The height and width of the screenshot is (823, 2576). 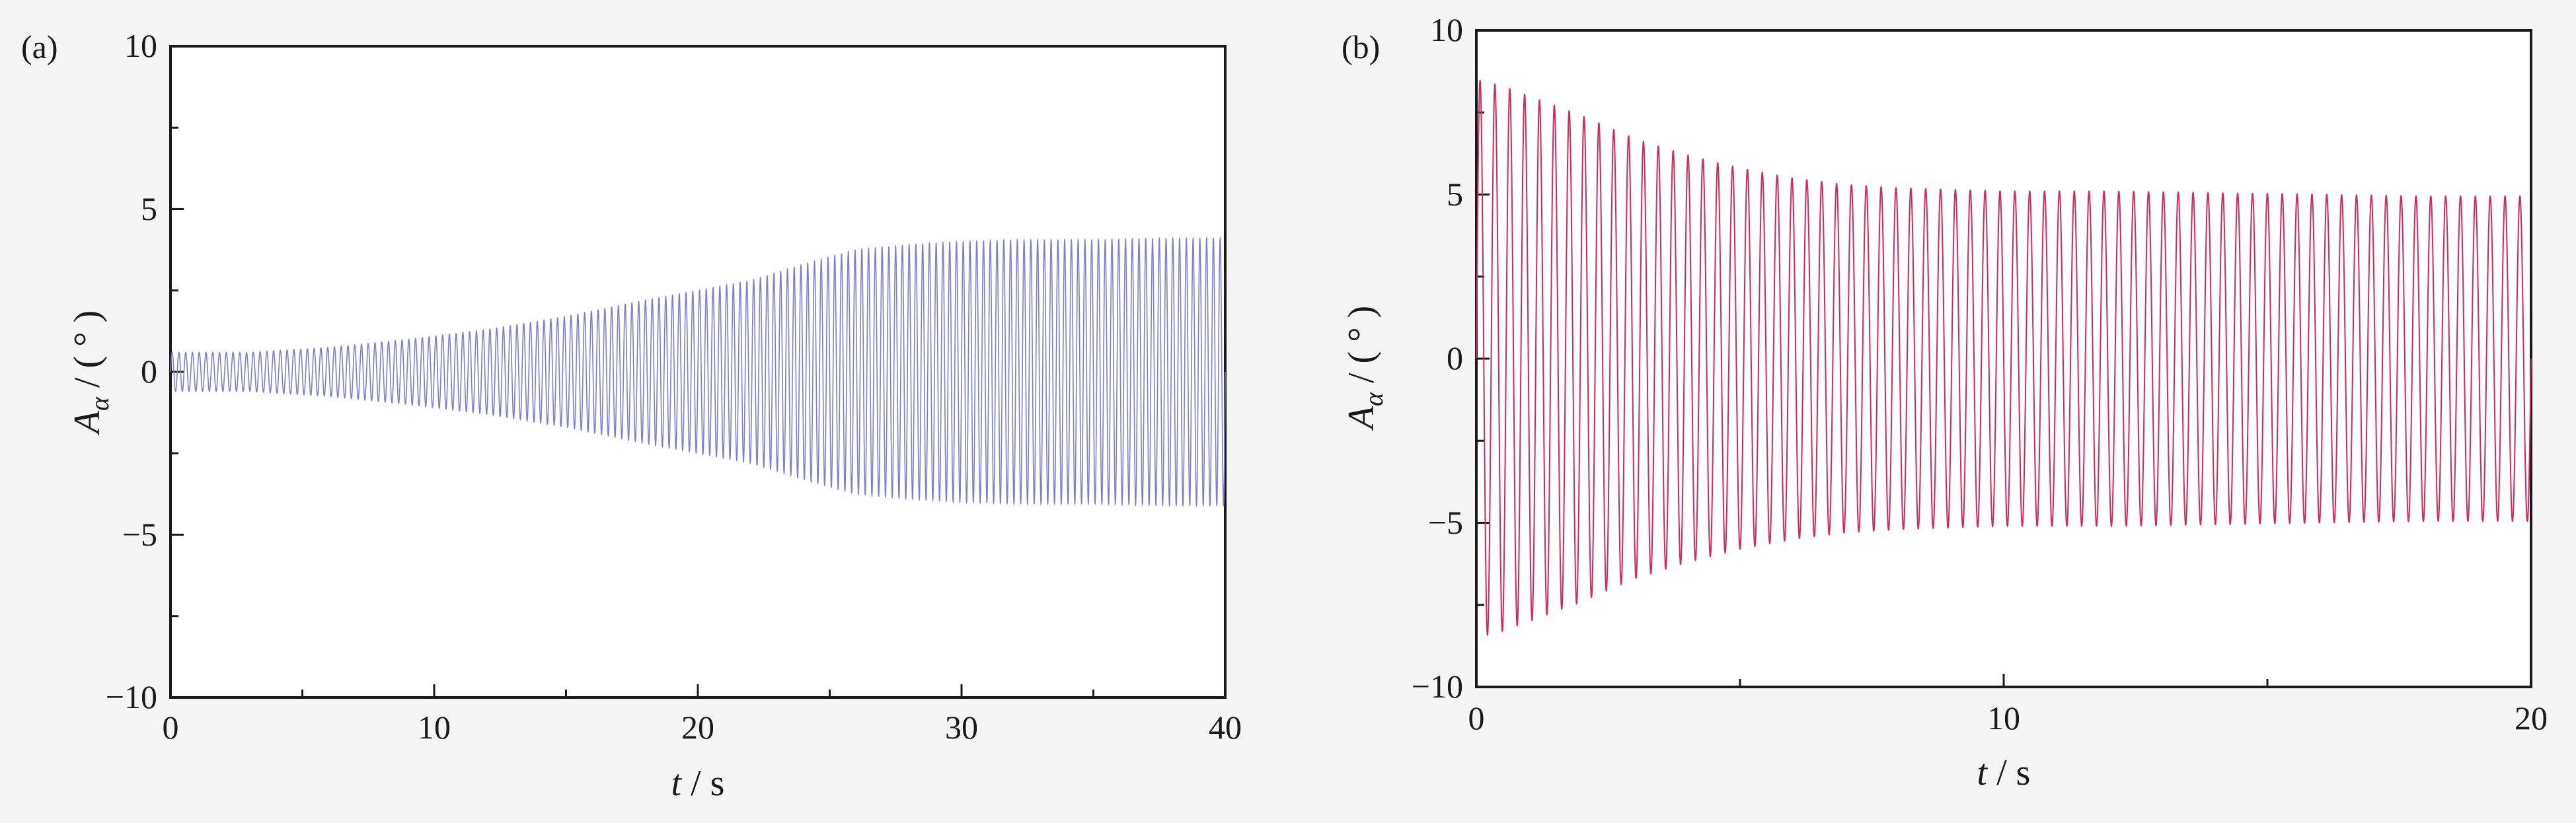 What do you see at coordinates (149, 371) in the screenshot?
I see `panel-a-ytick-label: 0` at bounding box center [149, 371].